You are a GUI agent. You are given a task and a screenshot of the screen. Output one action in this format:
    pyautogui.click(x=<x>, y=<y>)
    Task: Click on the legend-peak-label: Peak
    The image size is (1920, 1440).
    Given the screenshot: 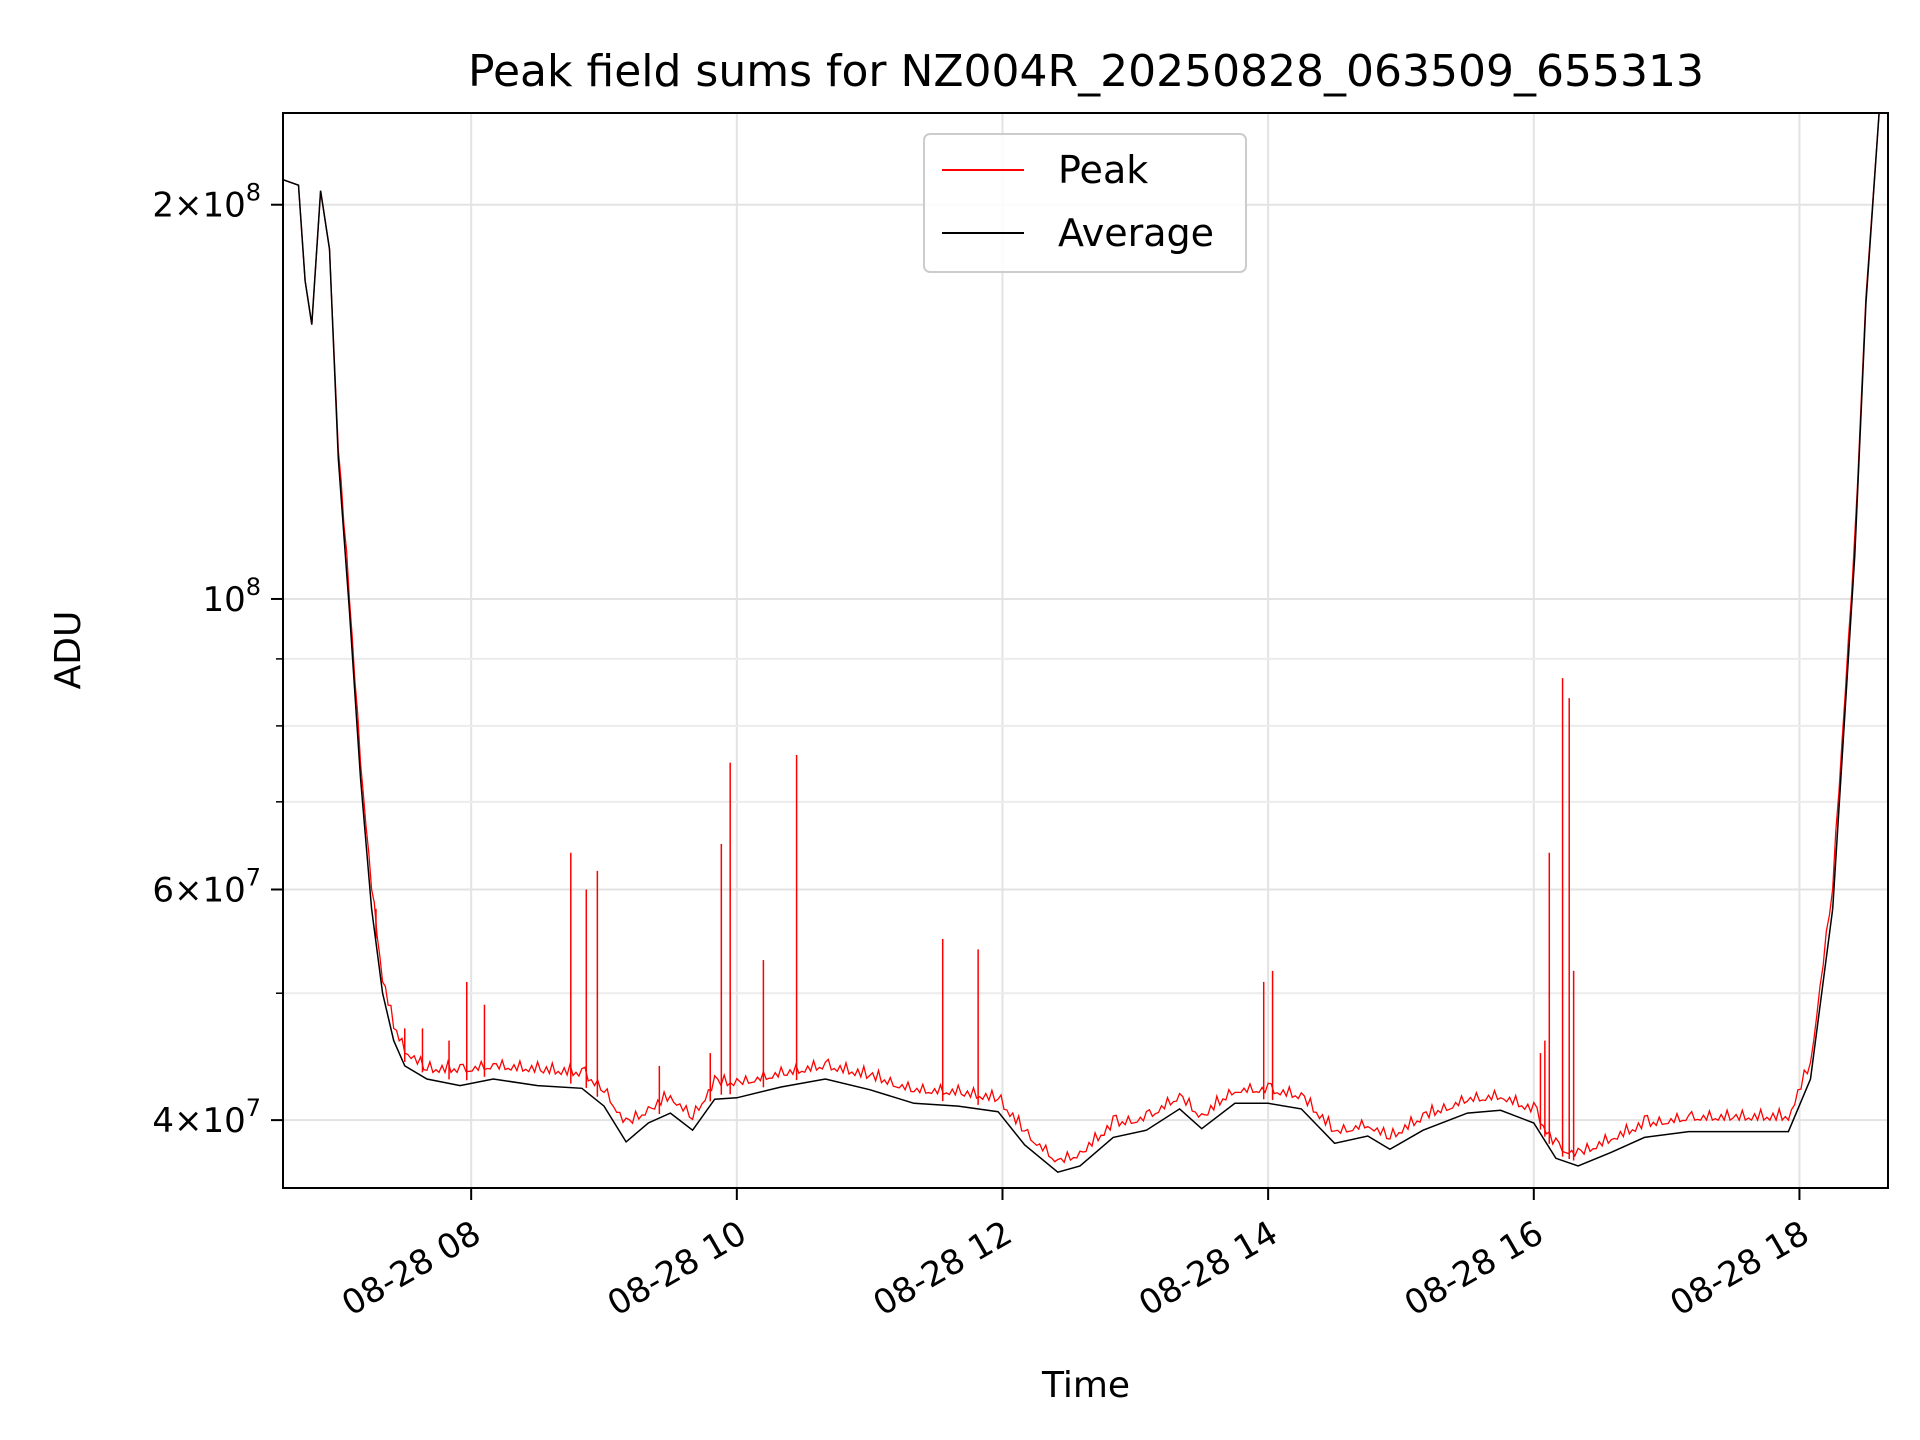 What is the action you would take?
    pyautogui.click(x=1103, y=170)
    